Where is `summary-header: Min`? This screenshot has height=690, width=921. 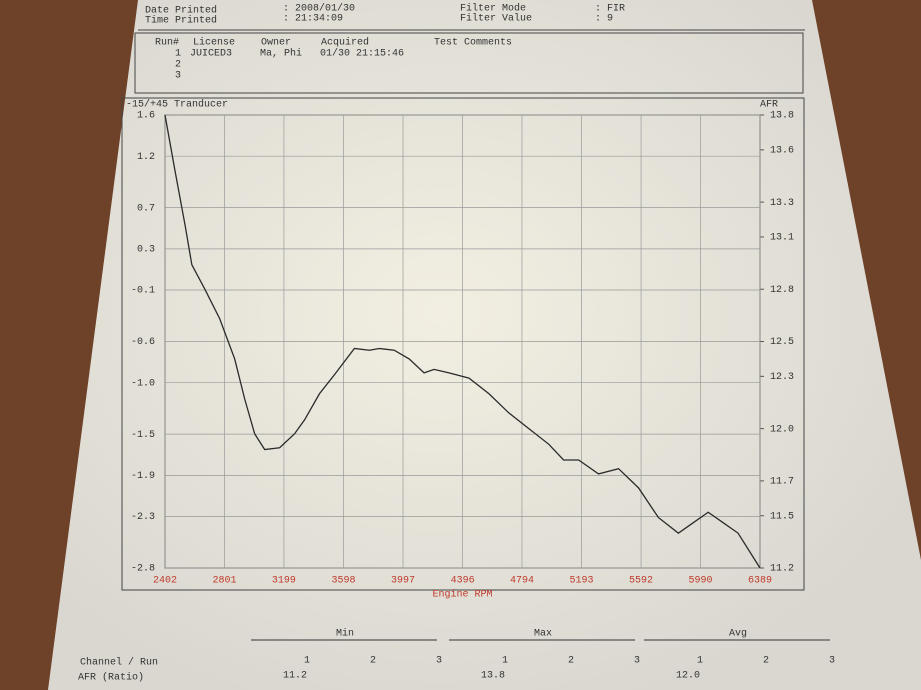 summary-header: Min is located at coordinates (345, 634).